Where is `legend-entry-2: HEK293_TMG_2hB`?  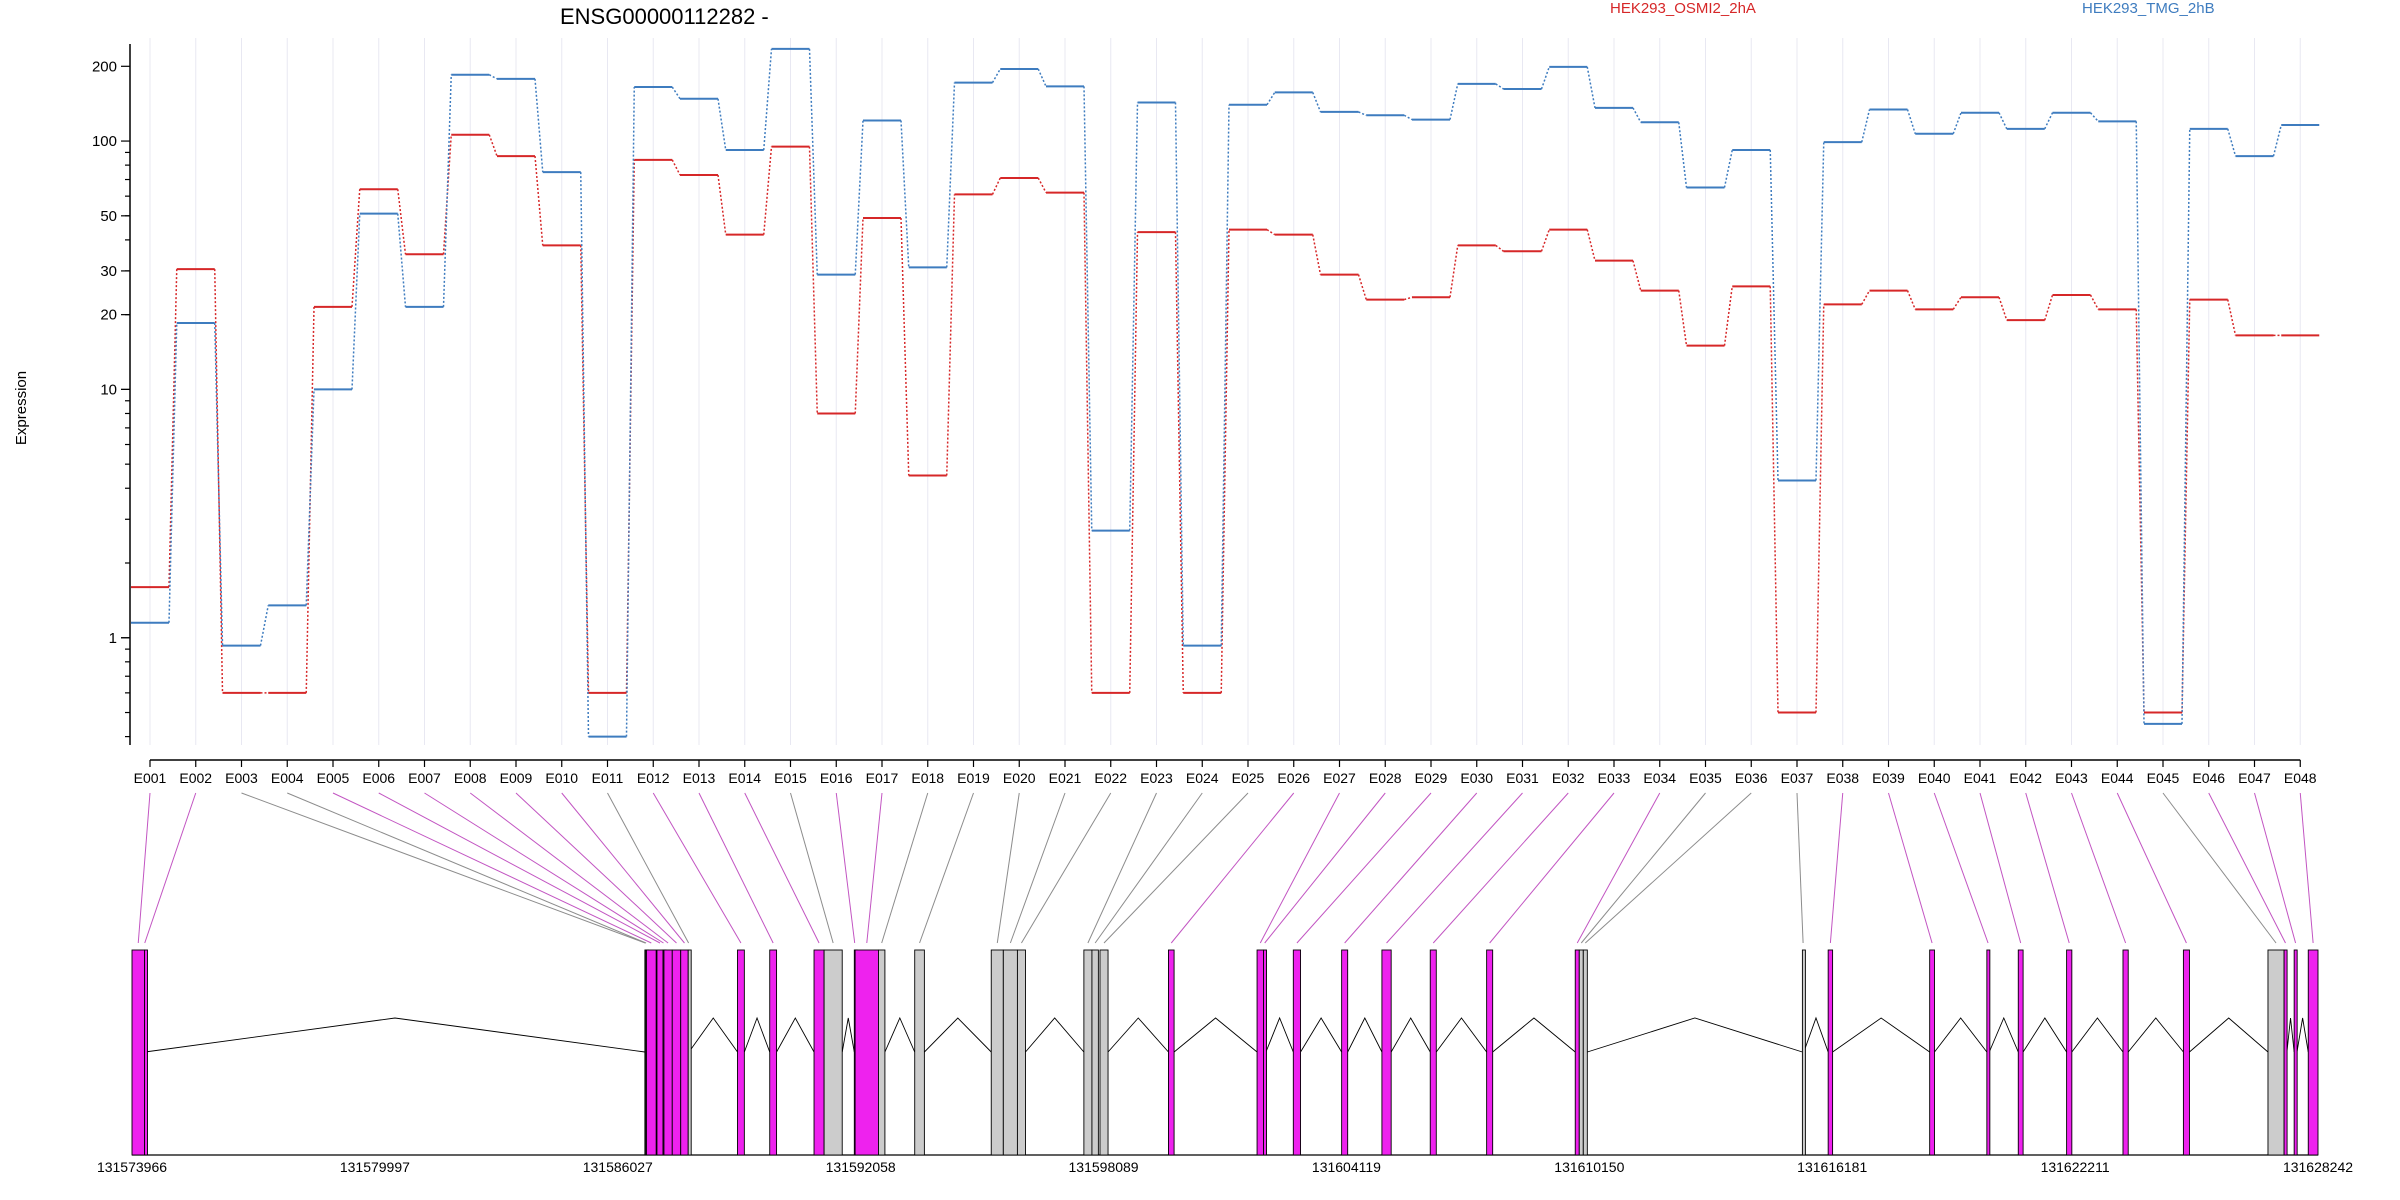
legend-entry-2: HEK293_TMG_2hB is located at coordinates (2148, 8).